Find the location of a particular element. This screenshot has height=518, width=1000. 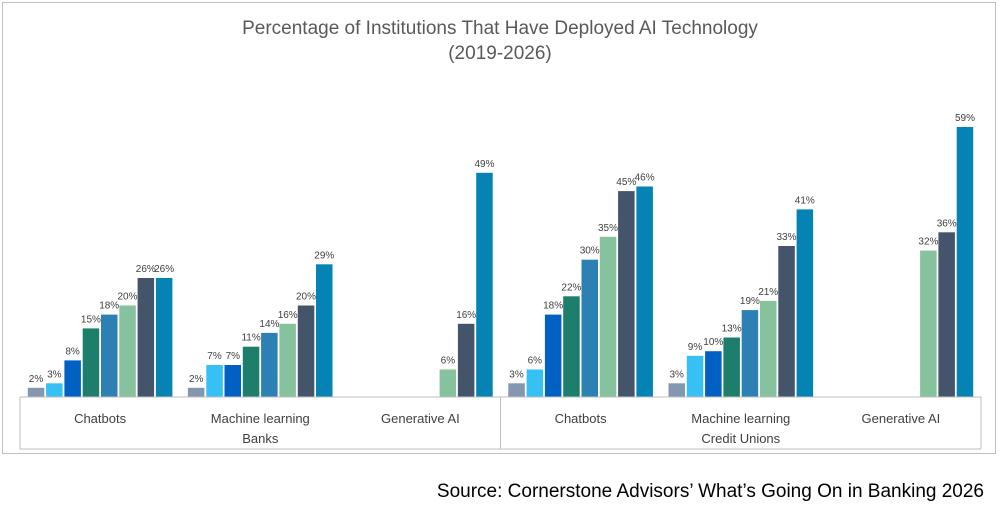

data-label: 36% is located at coordinates (947, 223).